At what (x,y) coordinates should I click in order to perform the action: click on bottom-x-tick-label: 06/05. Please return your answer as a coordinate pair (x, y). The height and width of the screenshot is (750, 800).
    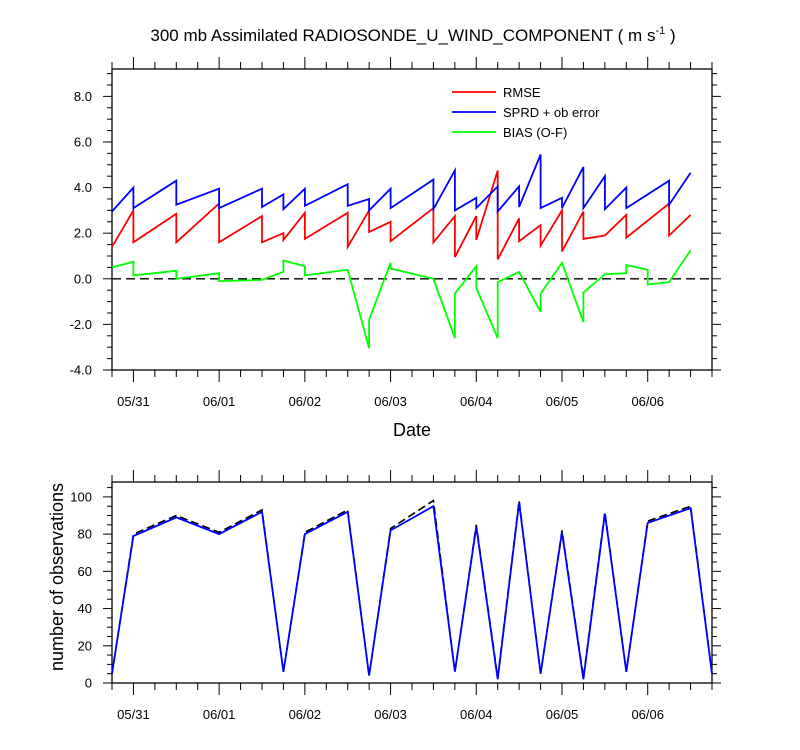
    Looking at the image, I should click on (562, 714).